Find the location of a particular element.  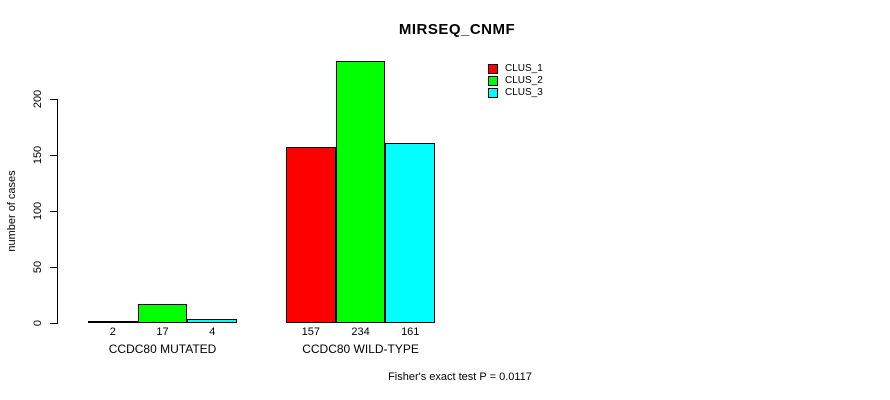

legend-label: CLUS_1 is located at coordinates (524, 68).